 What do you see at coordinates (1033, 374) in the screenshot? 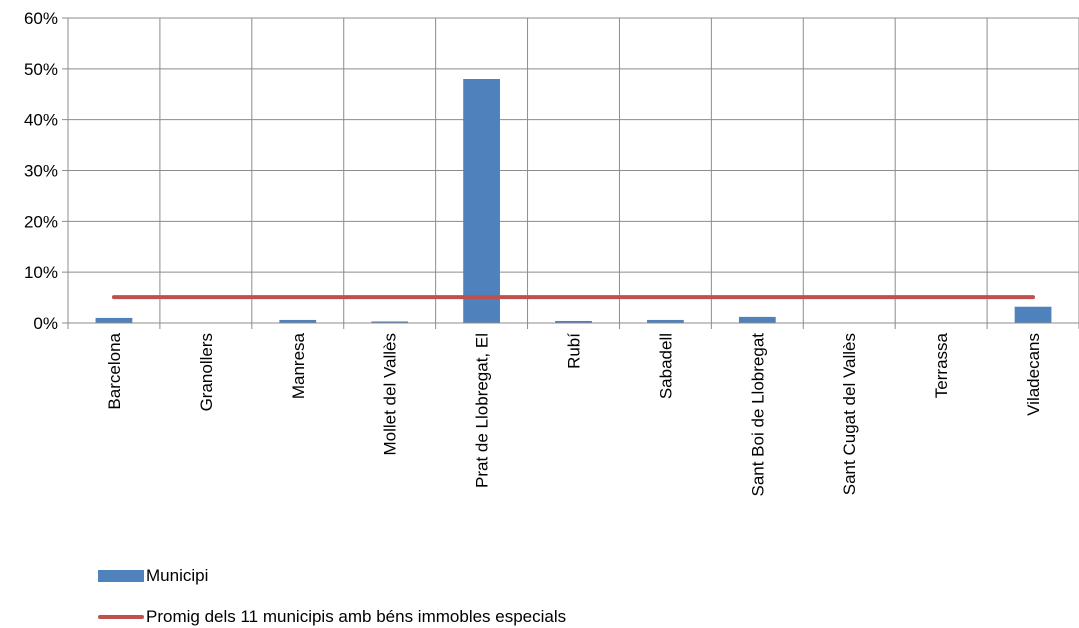
I see `x-tick-label: Viladecans` at bounding box center [1033, 374].